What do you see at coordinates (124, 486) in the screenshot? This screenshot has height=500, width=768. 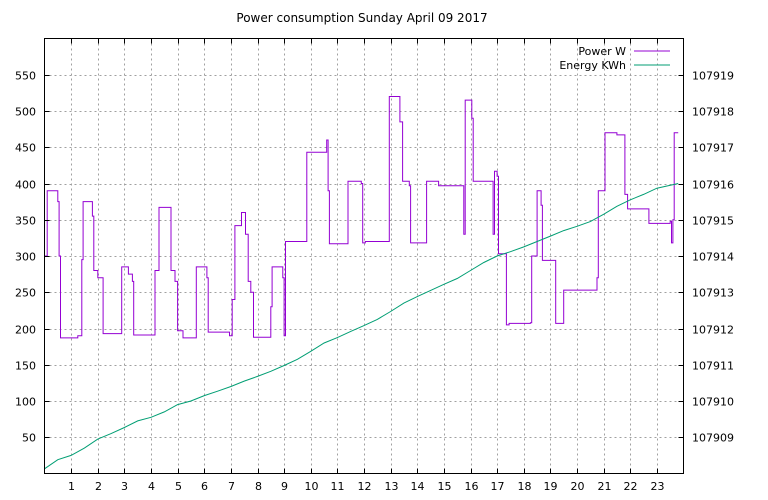 I see `x-tick-label: 3` at bounding box center [124, 486].